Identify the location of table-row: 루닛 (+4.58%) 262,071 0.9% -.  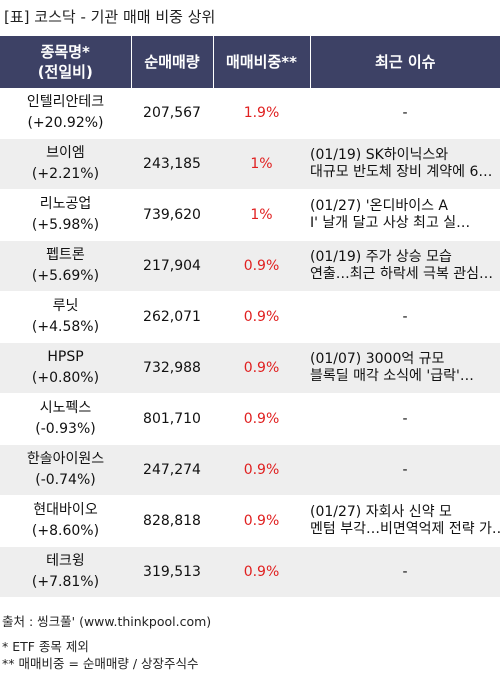
(250, 317).